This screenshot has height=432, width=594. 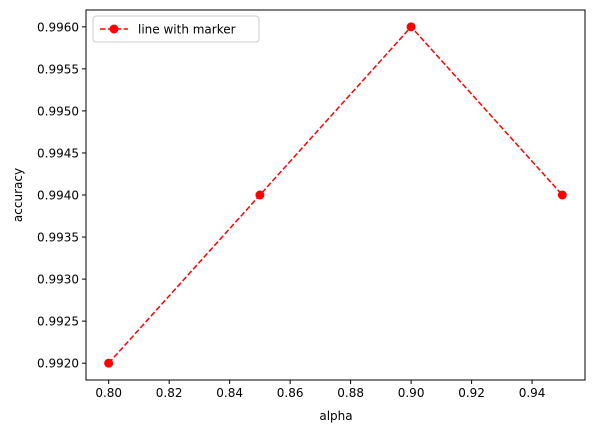 I want to click on legend-entry-label: line with marker, so click(x=187, y=30).